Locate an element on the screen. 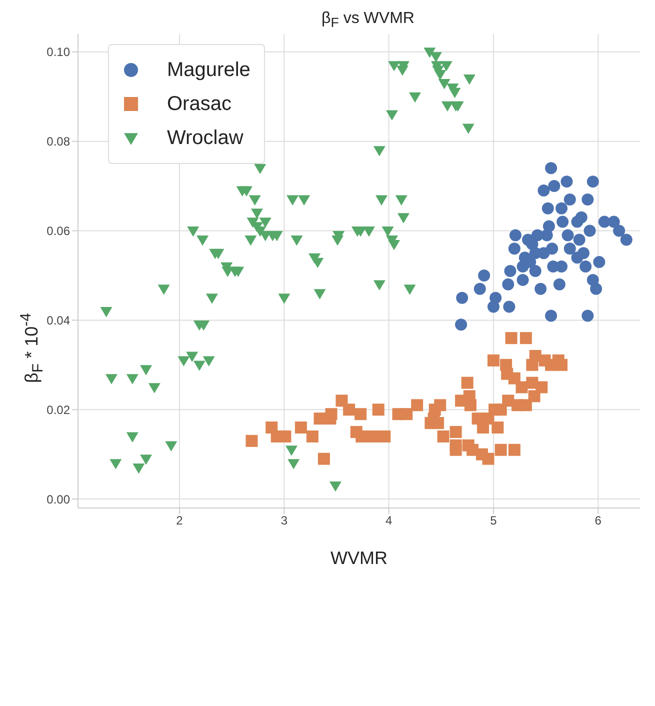 The width and height of the screenshot is (655, 706). legend-label: Magurele is located at coordinates (208, 70).